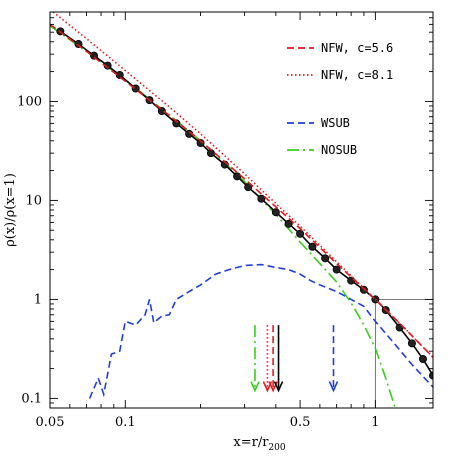 This screenshot has height=458, width=458. Describe the element at coordinates (357, 48) in the screenshot. I see `legend-label: NFW, c=5.6` at that location.